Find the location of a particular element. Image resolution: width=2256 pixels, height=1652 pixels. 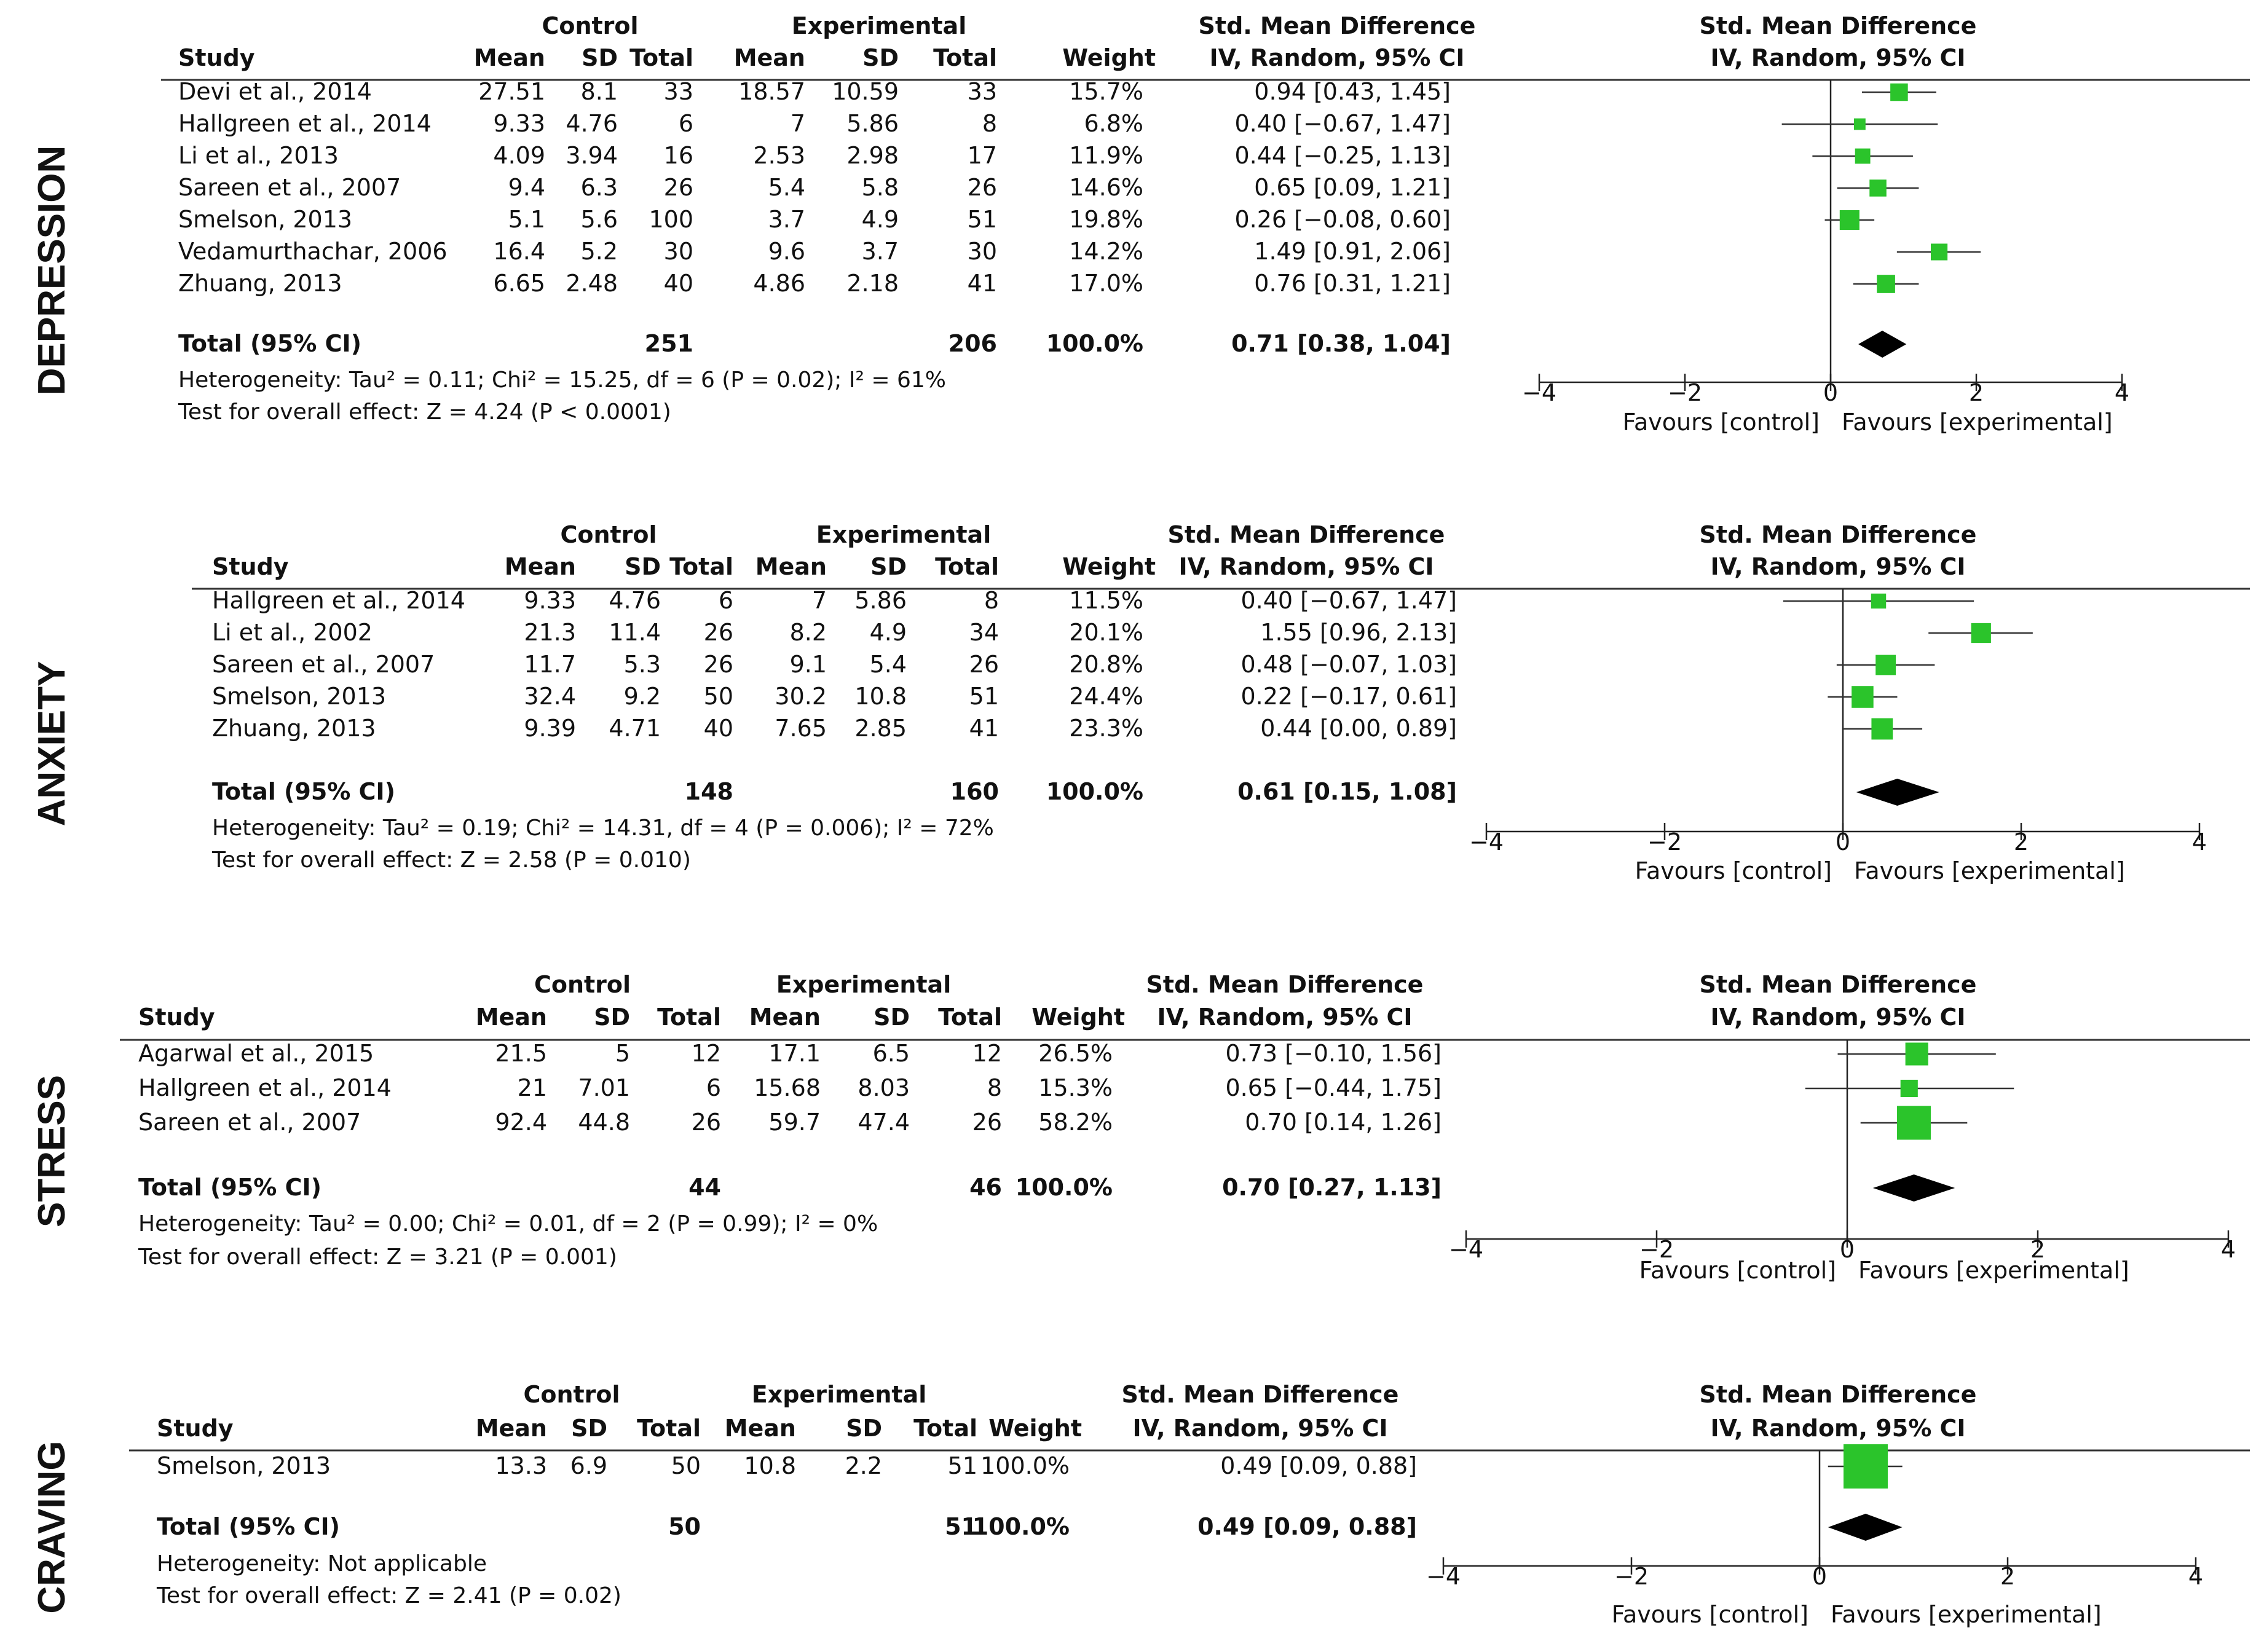

control-sd: 5.6 is located at coordinates (599, 220).